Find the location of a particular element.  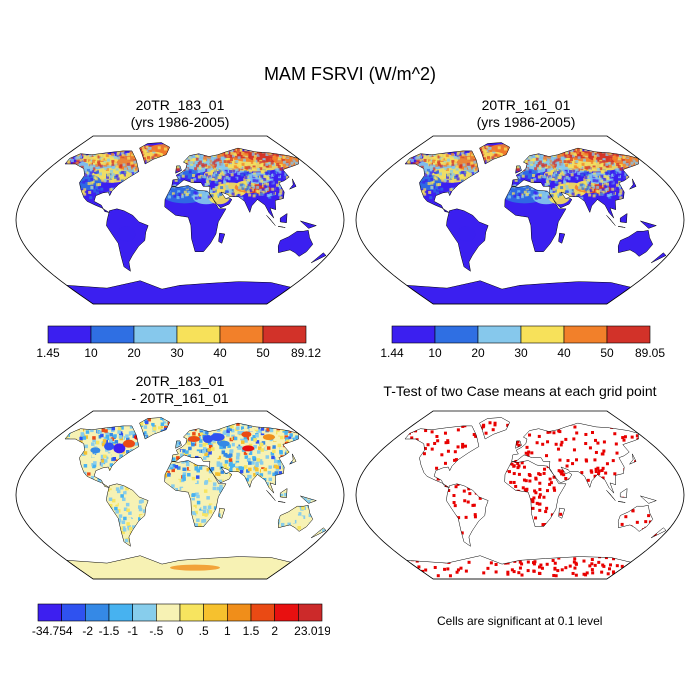

colorbar-panel3: -34.754 -2 -1.5 -1 -.5 0 .5 1 1.5 2 23.019 is located at coordinates (181, 620).